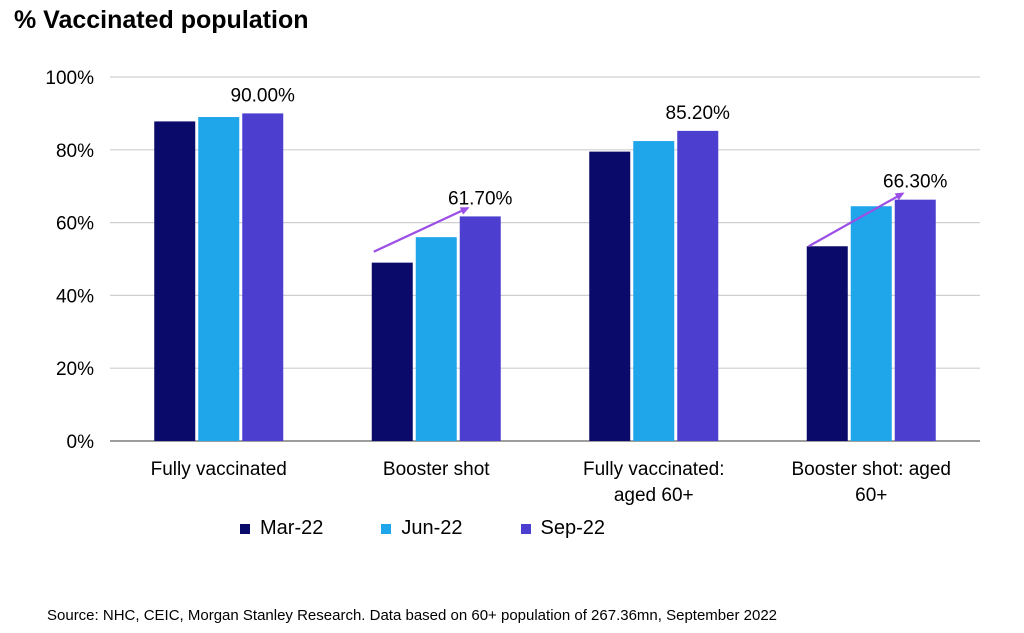 The width and height of the screenshot is (1024, 633). I want to click on x-category-label: Booster shot, so click(436, 469).